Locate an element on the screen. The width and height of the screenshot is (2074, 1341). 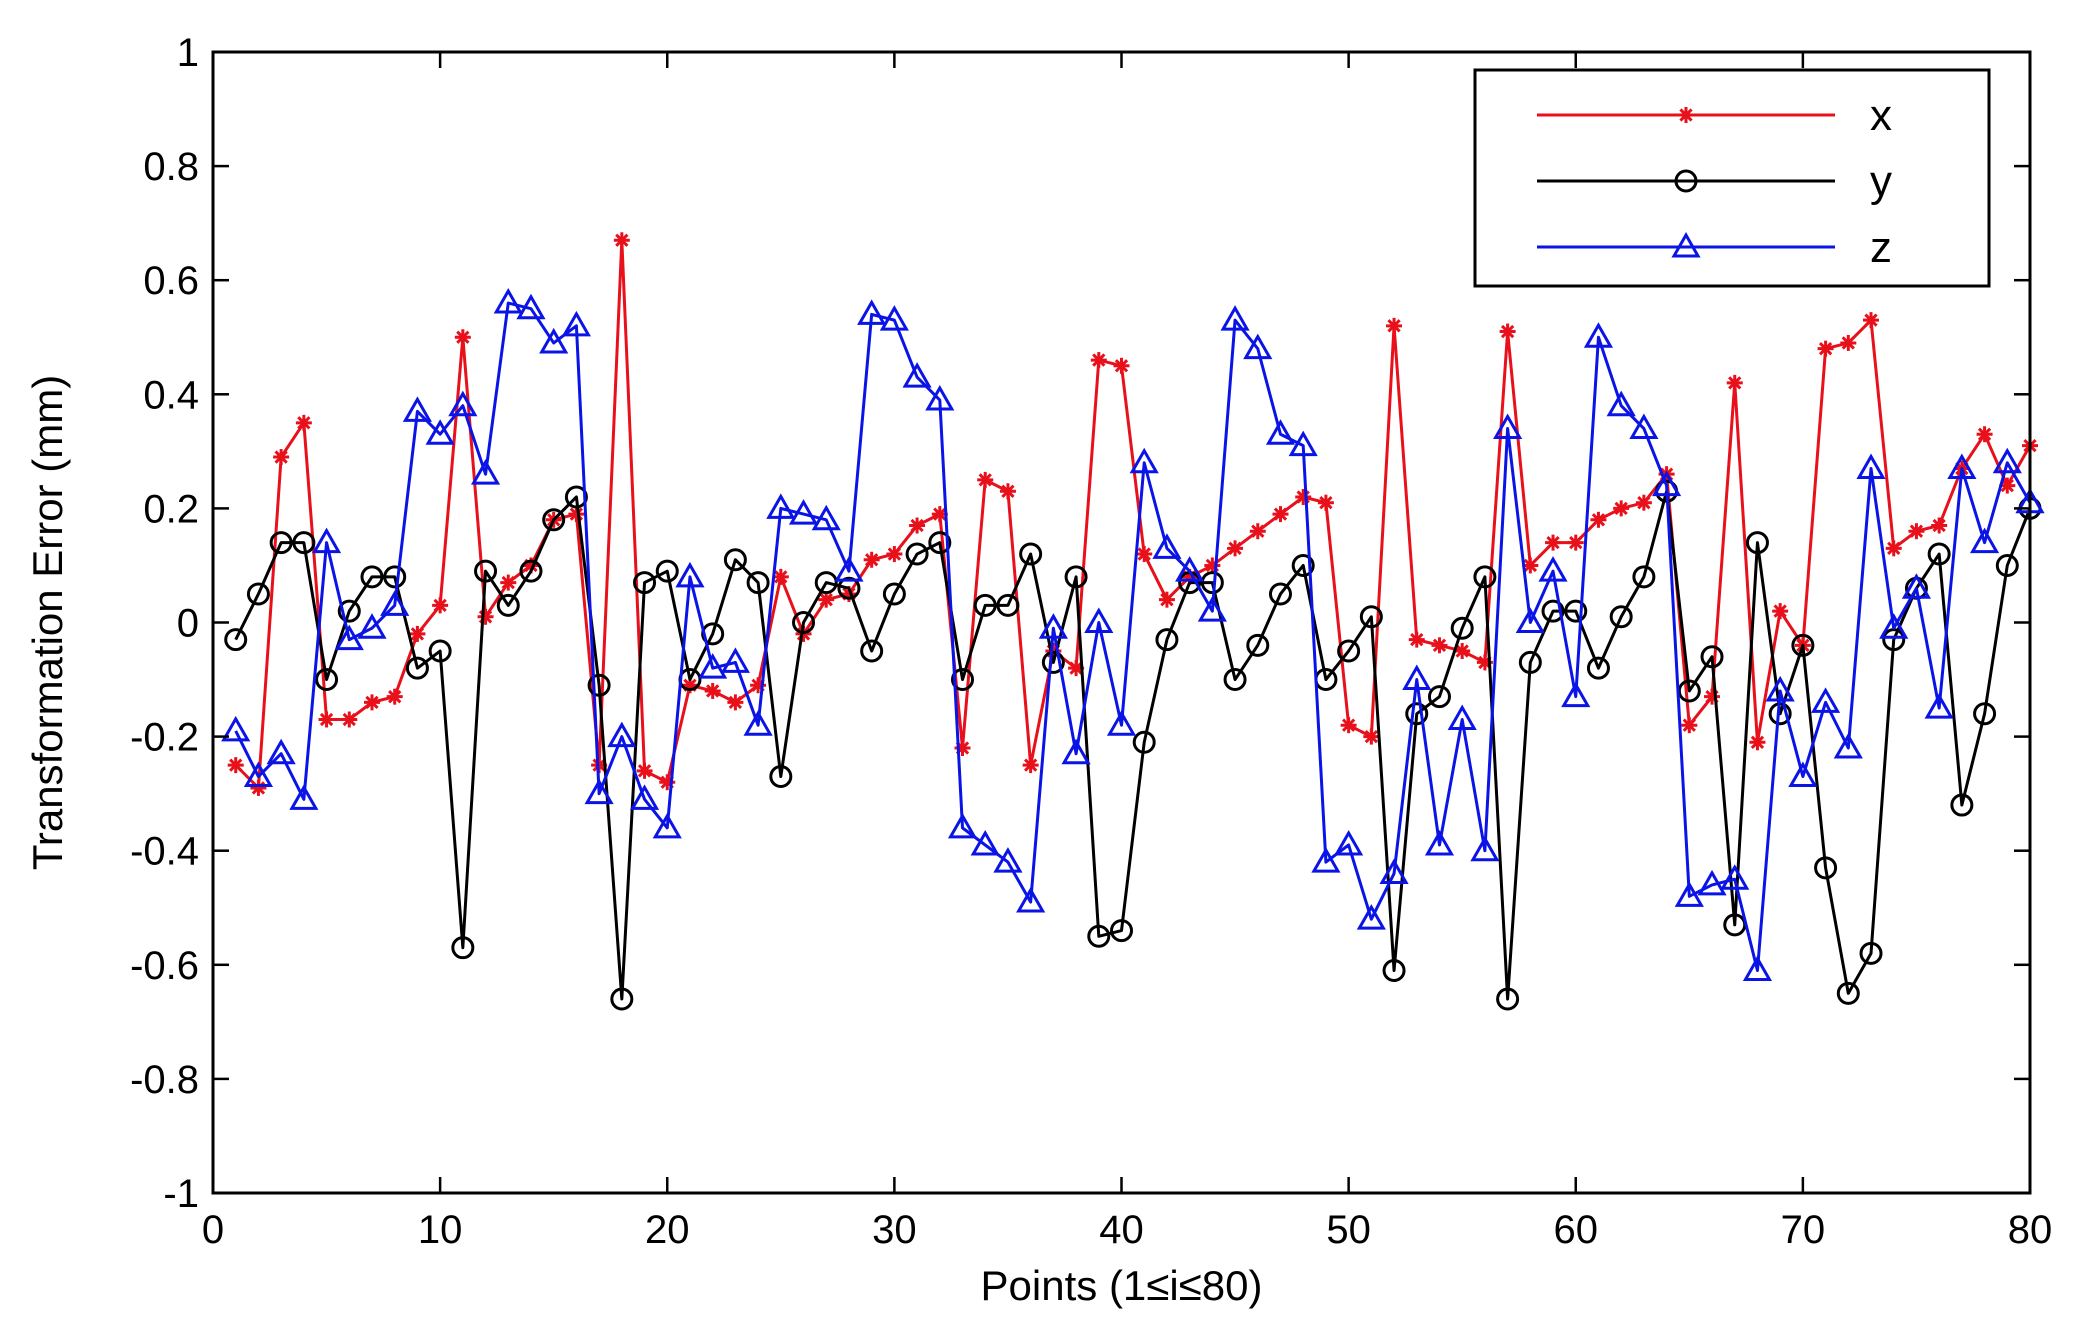
legend-label: z is located at coordinates (1881, 247).